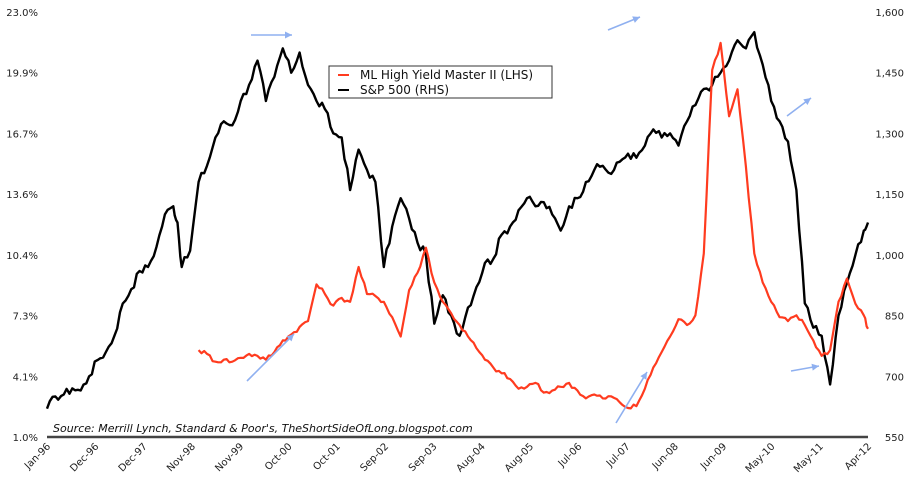 The height and width of the screenshot is (486, 913). I want to click on x-tick-label: Oct-01, so click(327, 457).